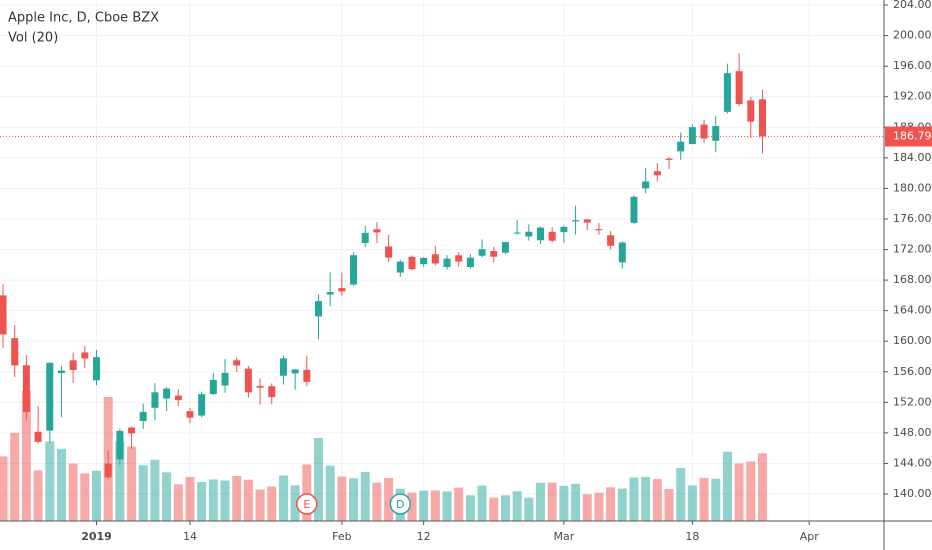  I want to click on last-price-box, so click(908, 136).